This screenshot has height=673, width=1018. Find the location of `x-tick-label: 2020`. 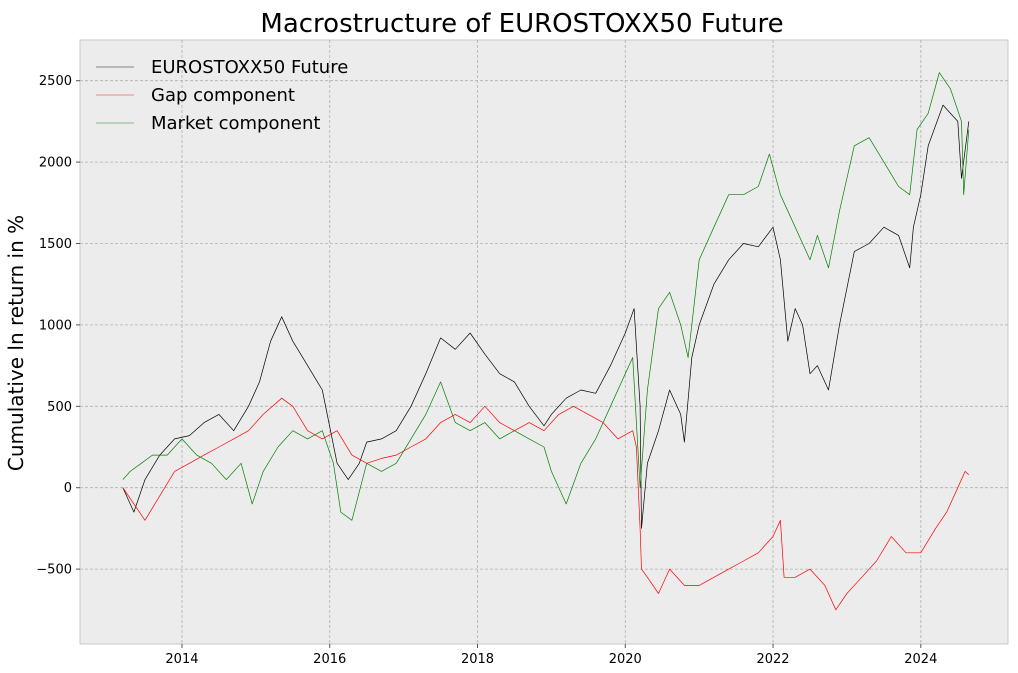

x-tick-label: 2020 is located at coordinates (625, 659).